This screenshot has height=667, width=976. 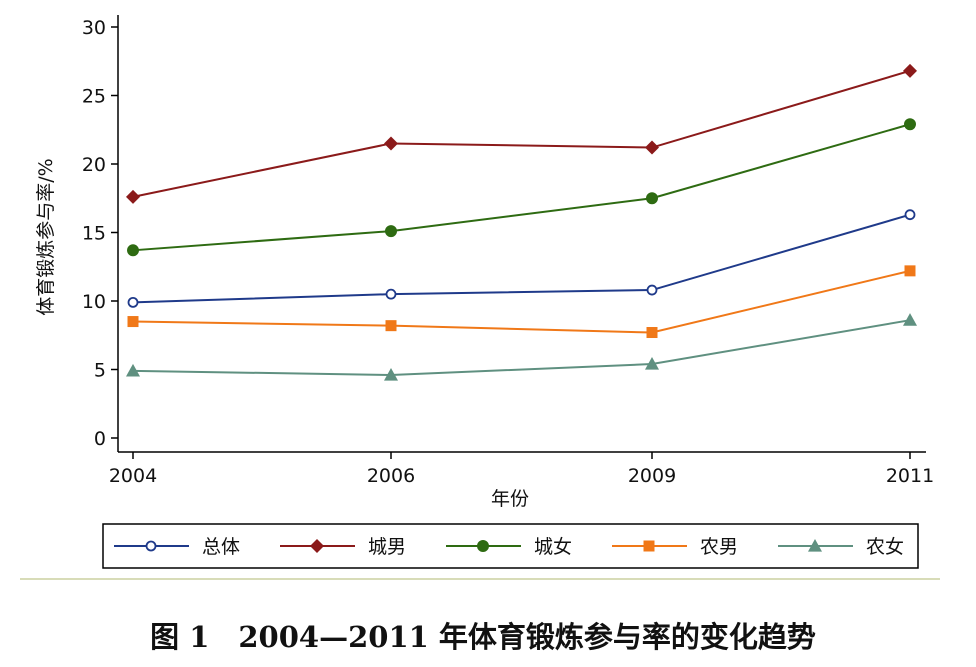 I want to click on y-axis-title: 体育锻炼参与率/%, so click(x=46, y=236).